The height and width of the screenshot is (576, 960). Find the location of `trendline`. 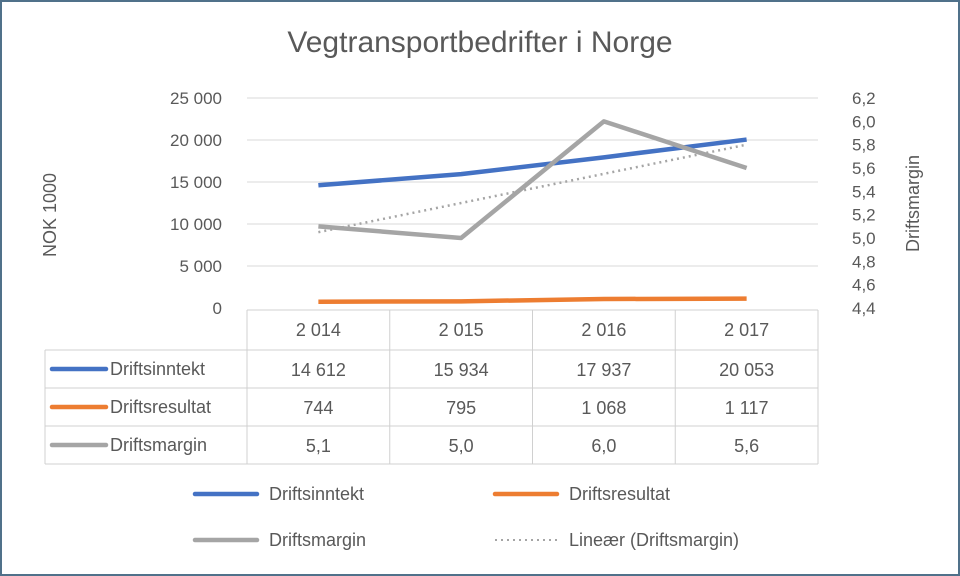

trendline is located at coordinates (532, 188).